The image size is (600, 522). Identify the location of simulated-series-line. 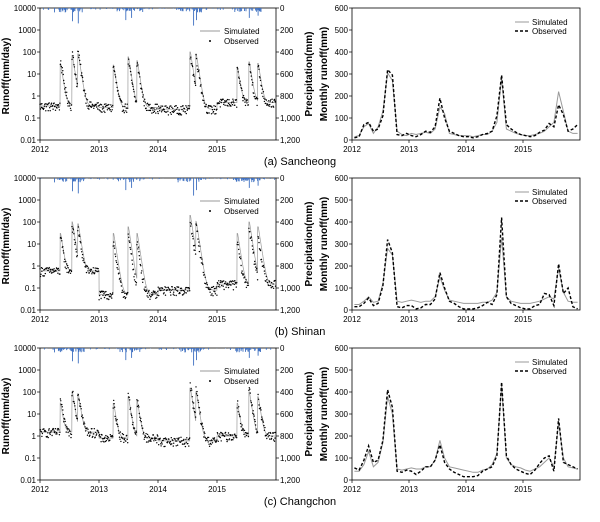
(158, 414).